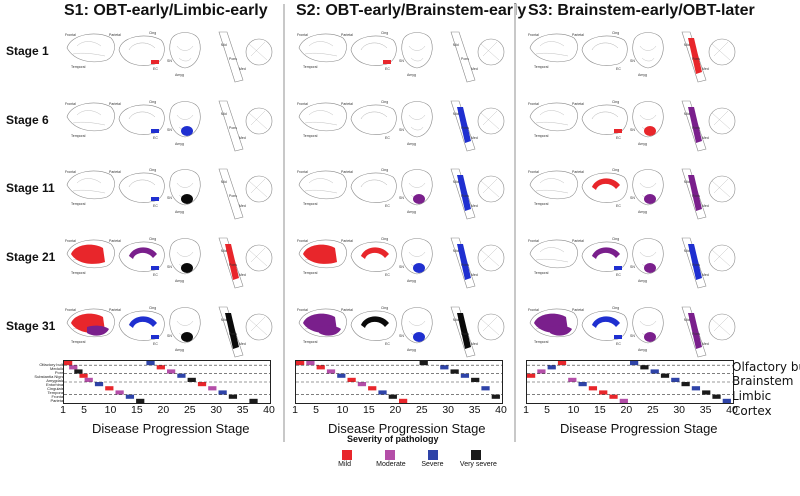 This screenshot has width=800, height=496. I want to click on legend-label: Moderate, so click(391, 464).